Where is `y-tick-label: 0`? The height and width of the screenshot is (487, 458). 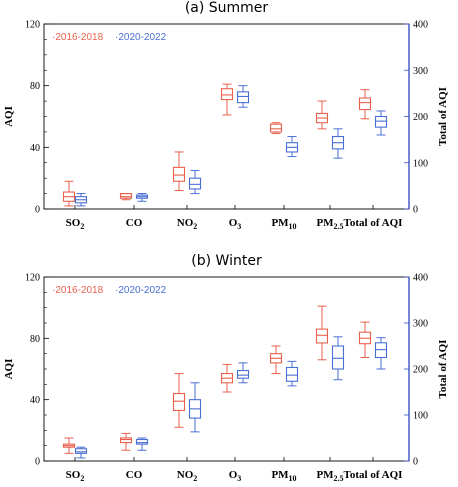 y-tick-label: 0 is located at coordinates (37, 462).